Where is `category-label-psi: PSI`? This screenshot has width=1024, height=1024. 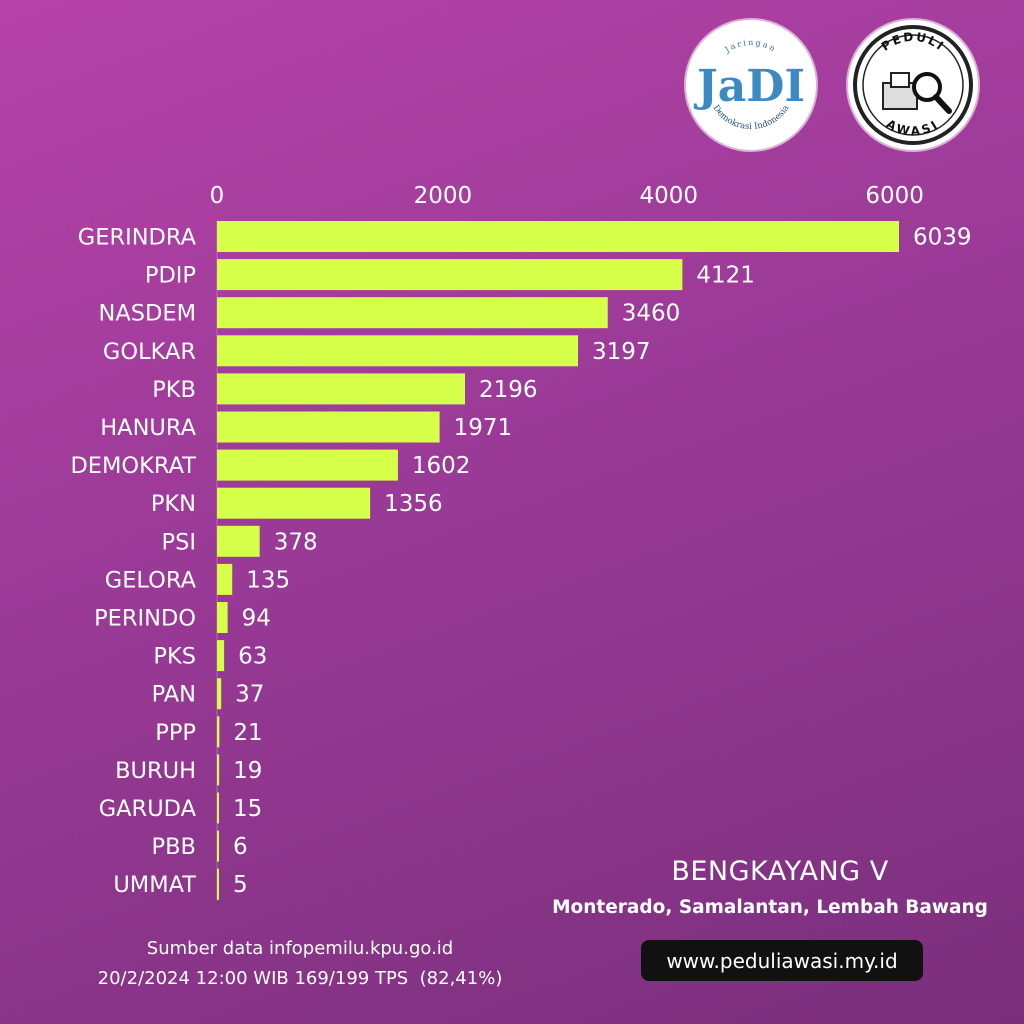
category-label-psi: PSI is located at coordinates (179, 542).